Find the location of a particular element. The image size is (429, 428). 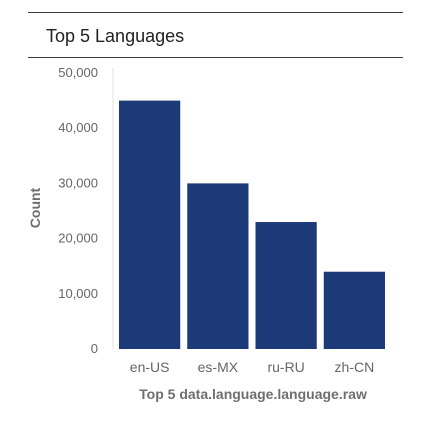

x-tick-label: es-MX is located at coordinates (218, 367).